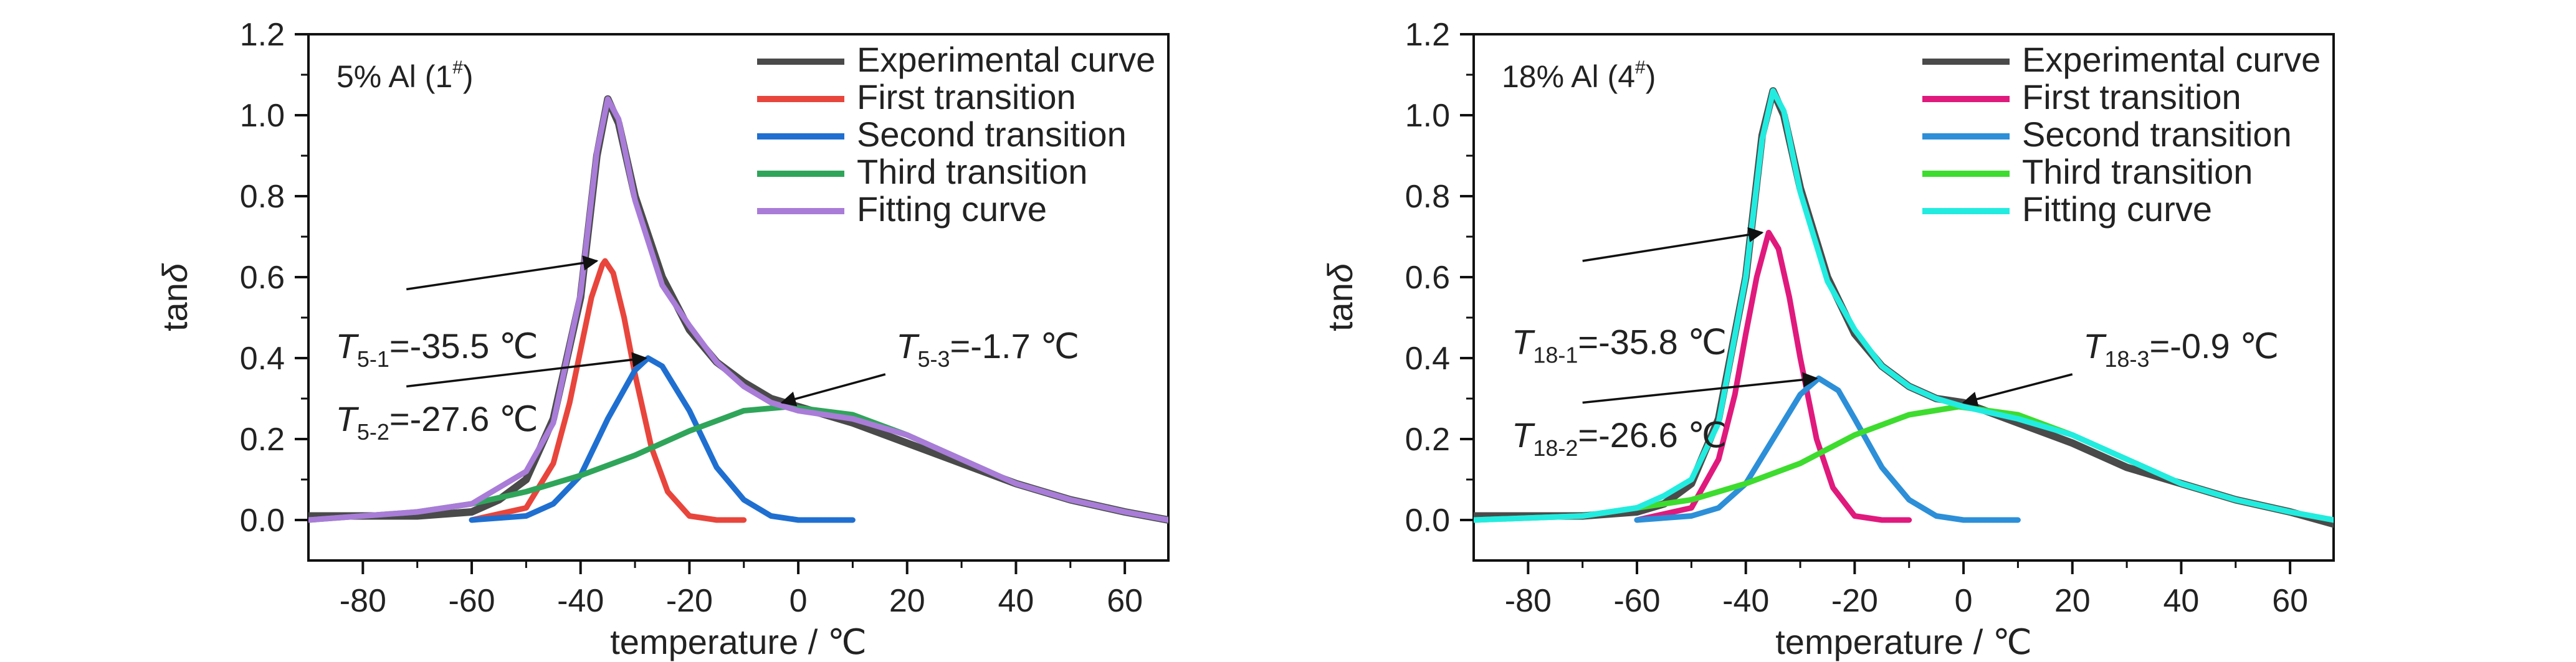 Image resolution: width=2576 pixels, height=662 pixels. I want to click on annotation-value: =-1.7 ℃, so click(1015, 346).